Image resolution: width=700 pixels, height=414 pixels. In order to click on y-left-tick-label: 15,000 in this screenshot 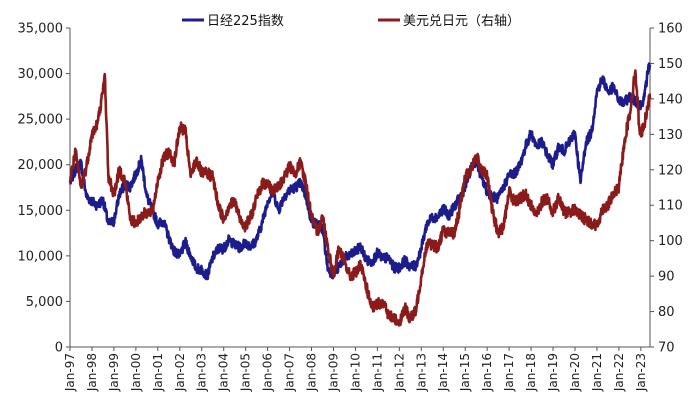, I will do `click(41, 211)`.